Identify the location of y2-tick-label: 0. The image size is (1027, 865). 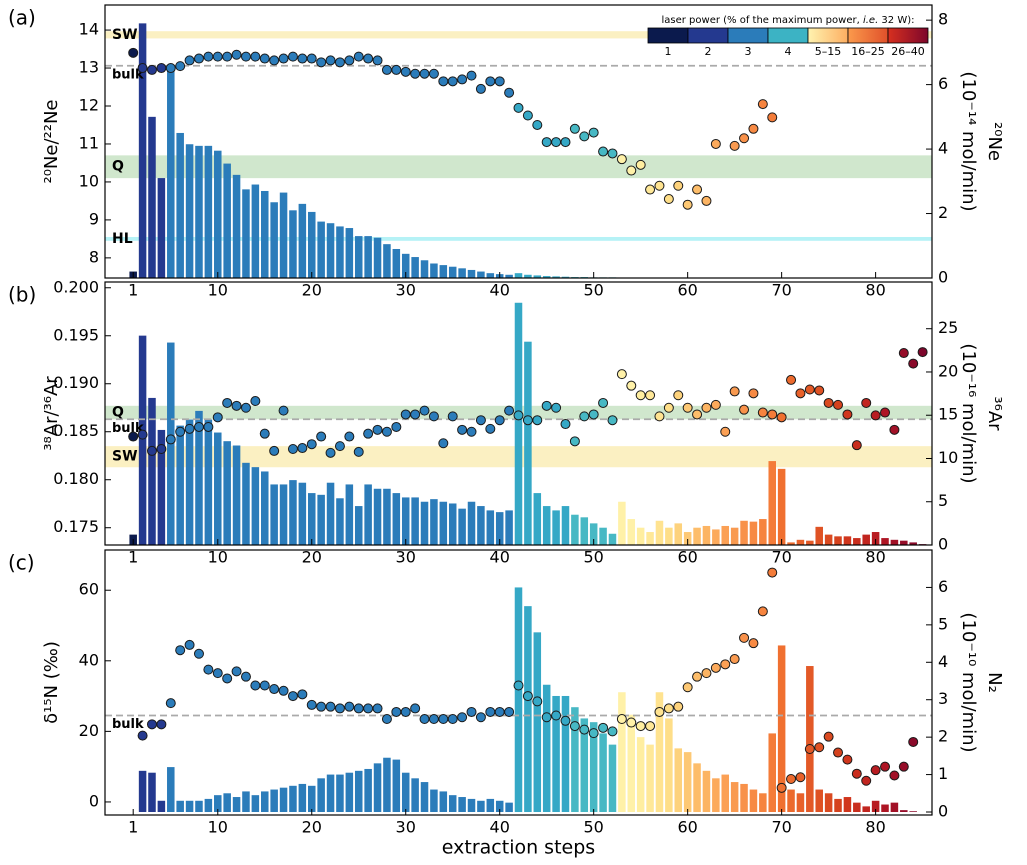
(943, 544).